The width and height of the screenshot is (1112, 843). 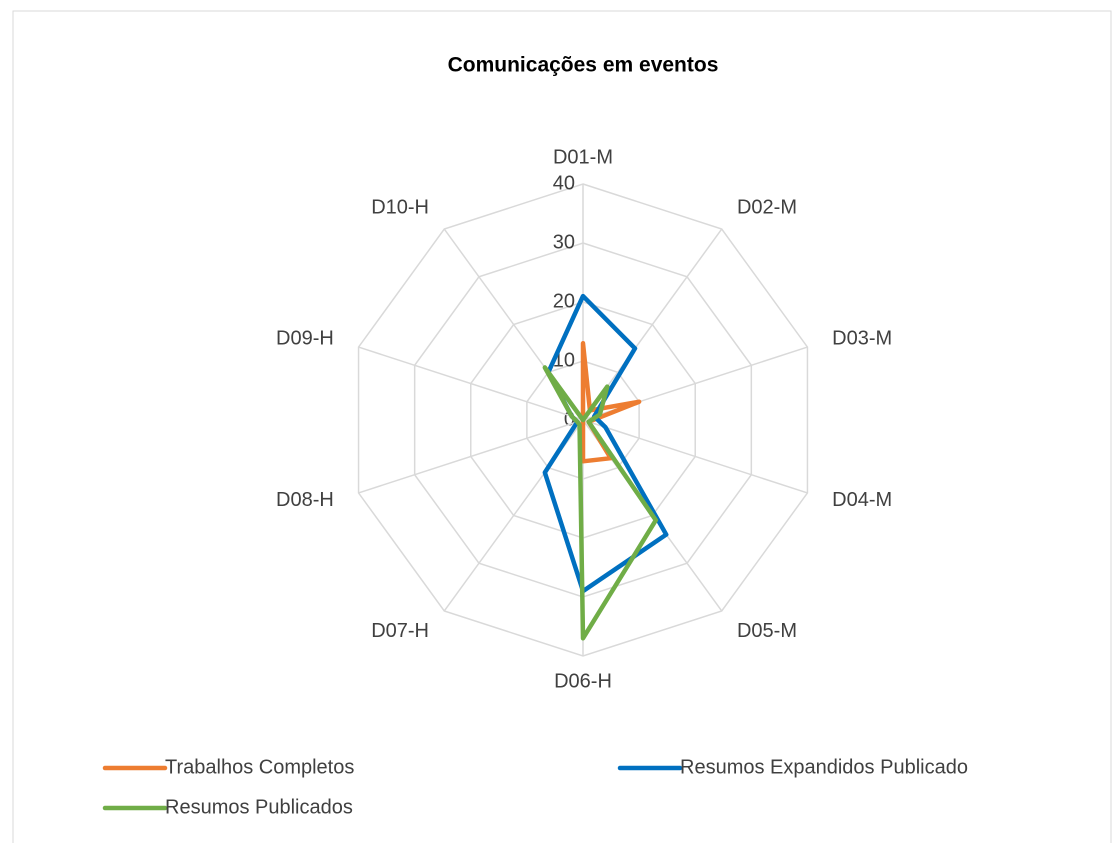 I want to click on legend-label: Resumos Publicados, so click(x=259, y=807).